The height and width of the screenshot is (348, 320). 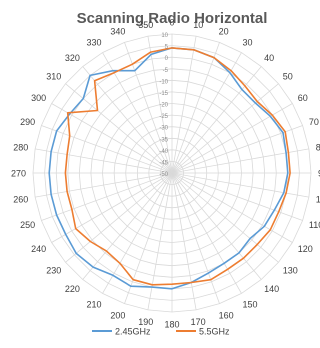 I want to click on angle-tick-label: 330, so click(x=93, y=43).